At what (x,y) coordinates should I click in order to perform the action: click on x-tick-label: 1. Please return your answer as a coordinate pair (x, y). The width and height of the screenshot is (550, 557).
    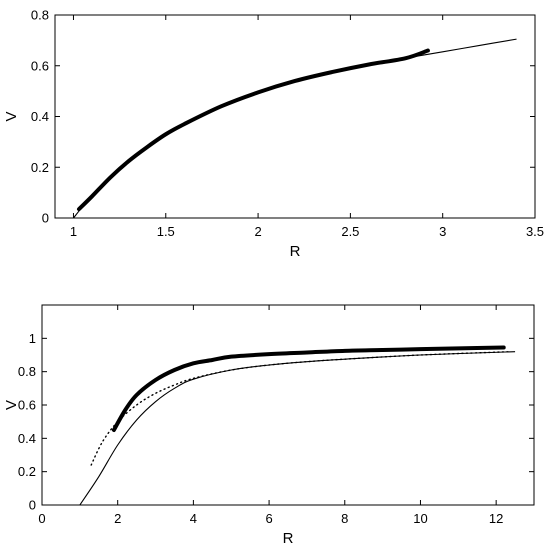
    Looking at the image, I should click on (73, 231).